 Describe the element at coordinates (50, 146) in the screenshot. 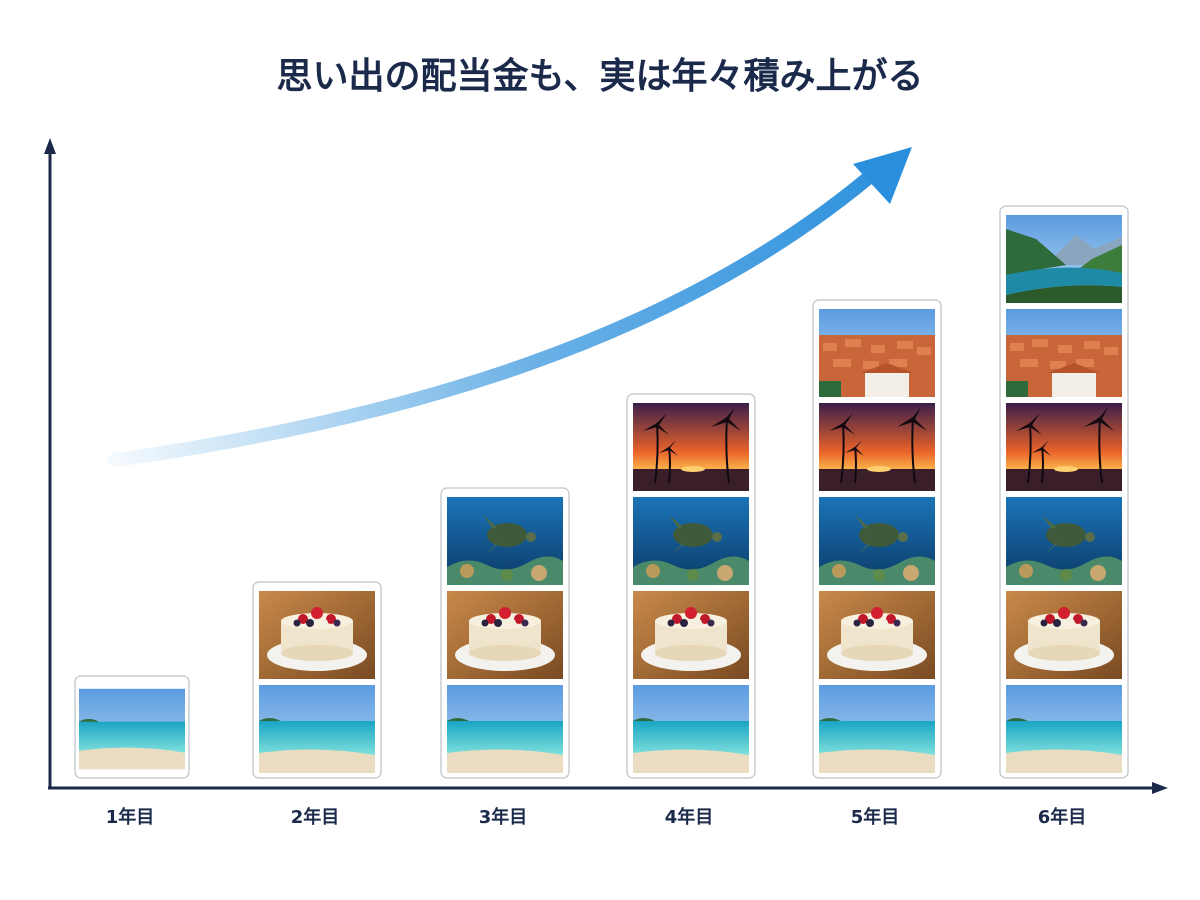

I see `y-axis-head` at that location.